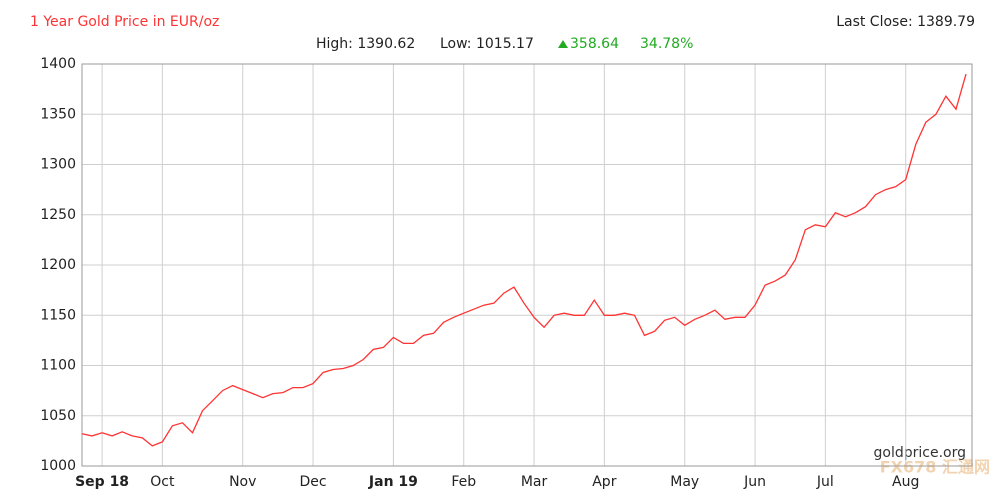 This screenshot has height=501, width=999. I want to click on change: 358.64, so click(594, 44).